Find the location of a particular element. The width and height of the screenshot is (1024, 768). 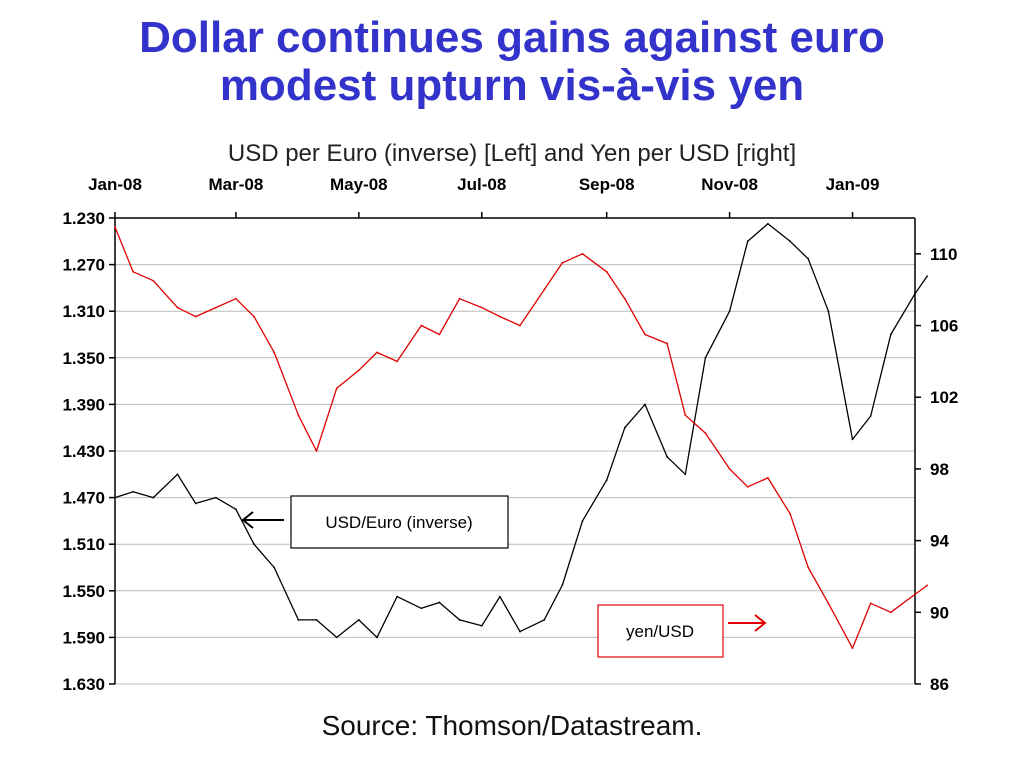

x-tick-label: Jan-09 is located at coordinates (853, 184).